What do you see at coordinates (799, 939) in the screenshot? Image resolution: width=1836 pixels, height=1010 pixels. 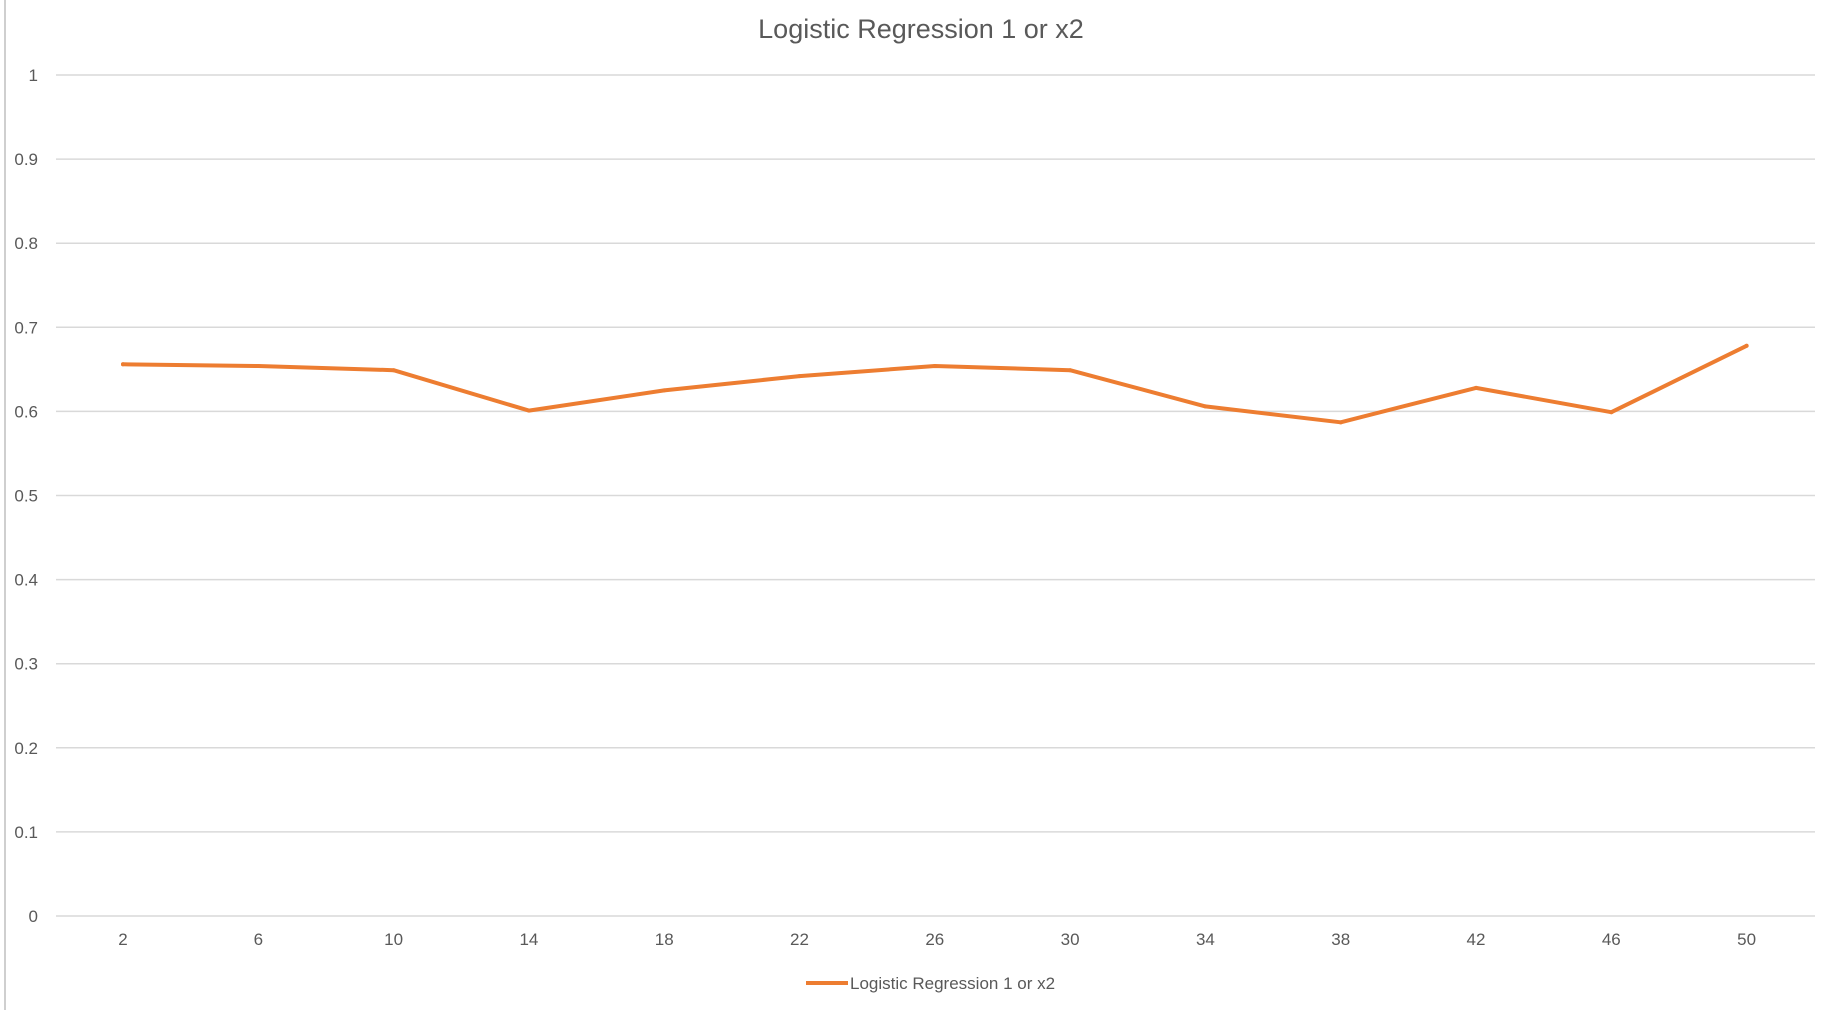 I see `x-tick-label: 22` at bounding box center [799, 939].